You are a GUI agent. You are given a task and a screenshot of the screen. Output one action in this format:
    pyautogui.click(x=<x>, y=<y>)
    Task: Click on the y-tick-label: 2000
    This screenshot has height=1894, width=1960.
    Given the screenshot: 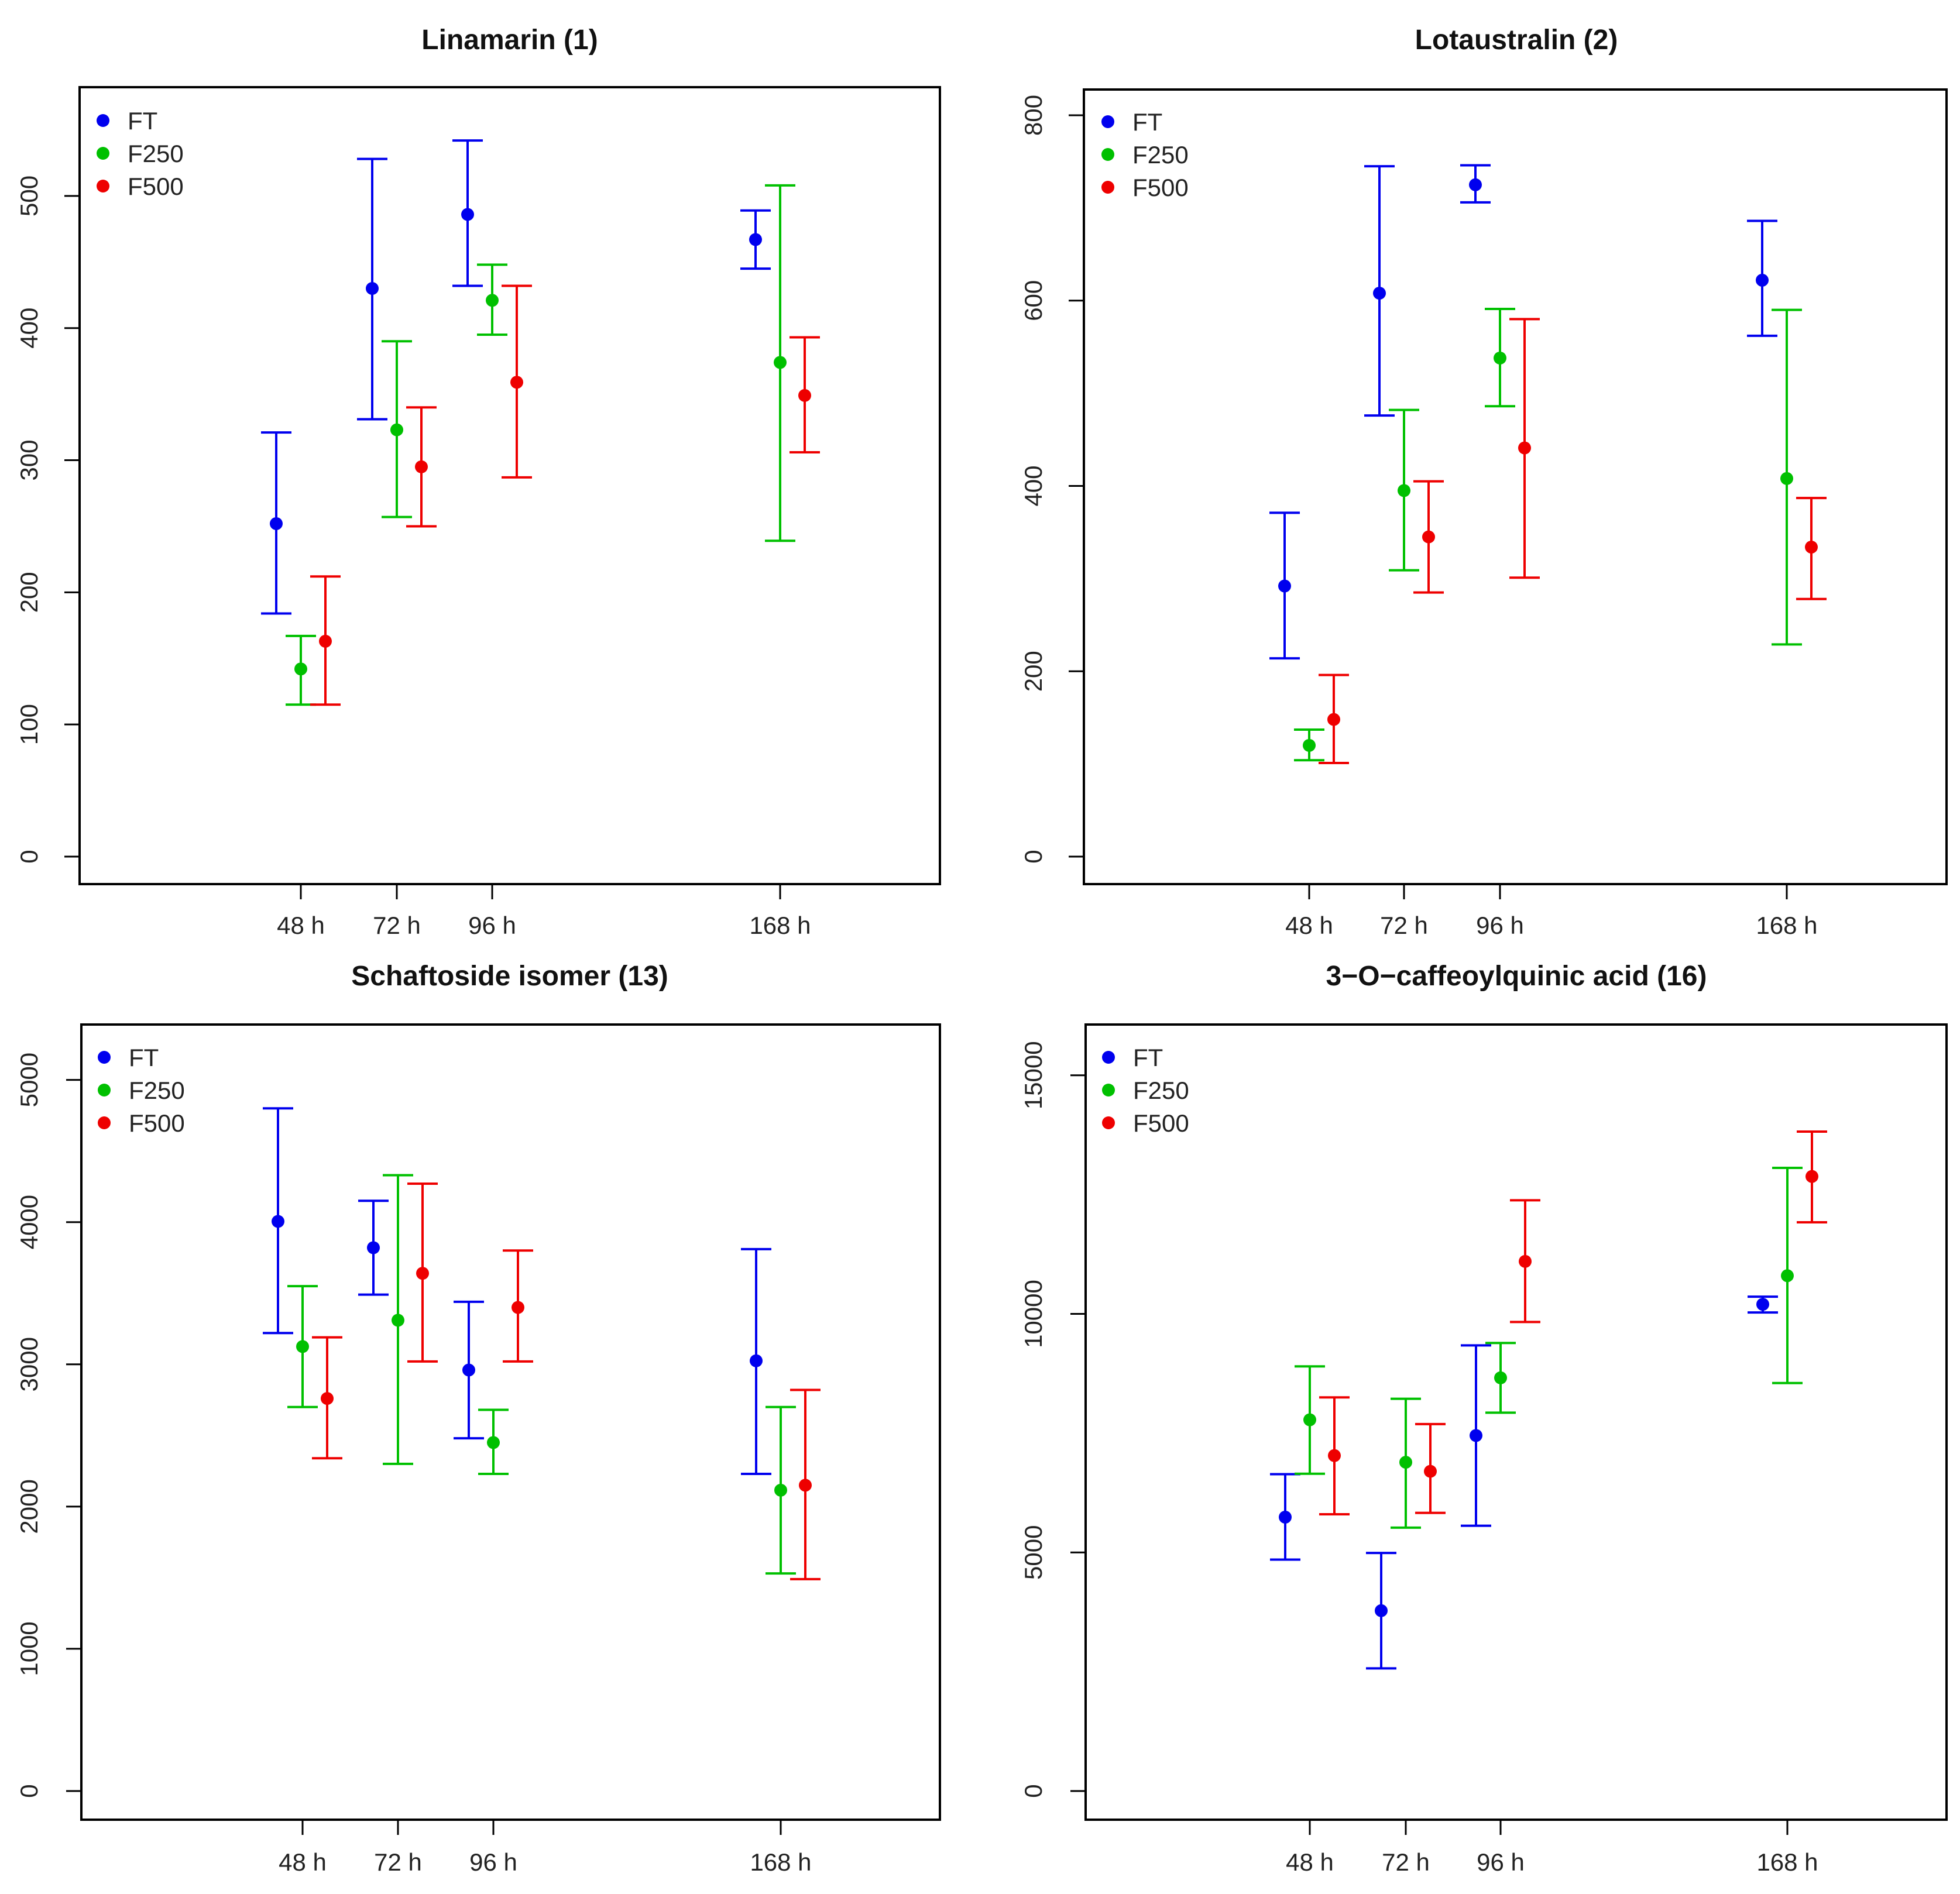 What is the action you would take?
    pyautogui.click(x=29, y=1506)
    